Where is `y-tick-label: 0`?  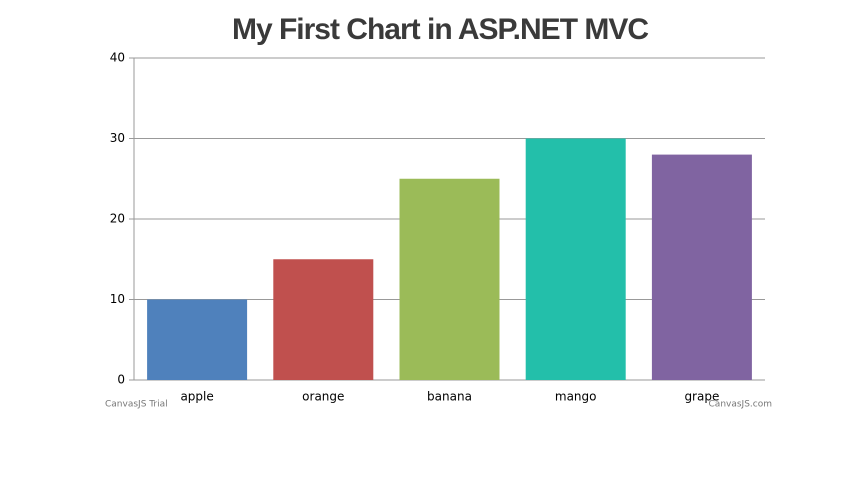
y-tick-label: 0 is located at coordinates (121, 380).